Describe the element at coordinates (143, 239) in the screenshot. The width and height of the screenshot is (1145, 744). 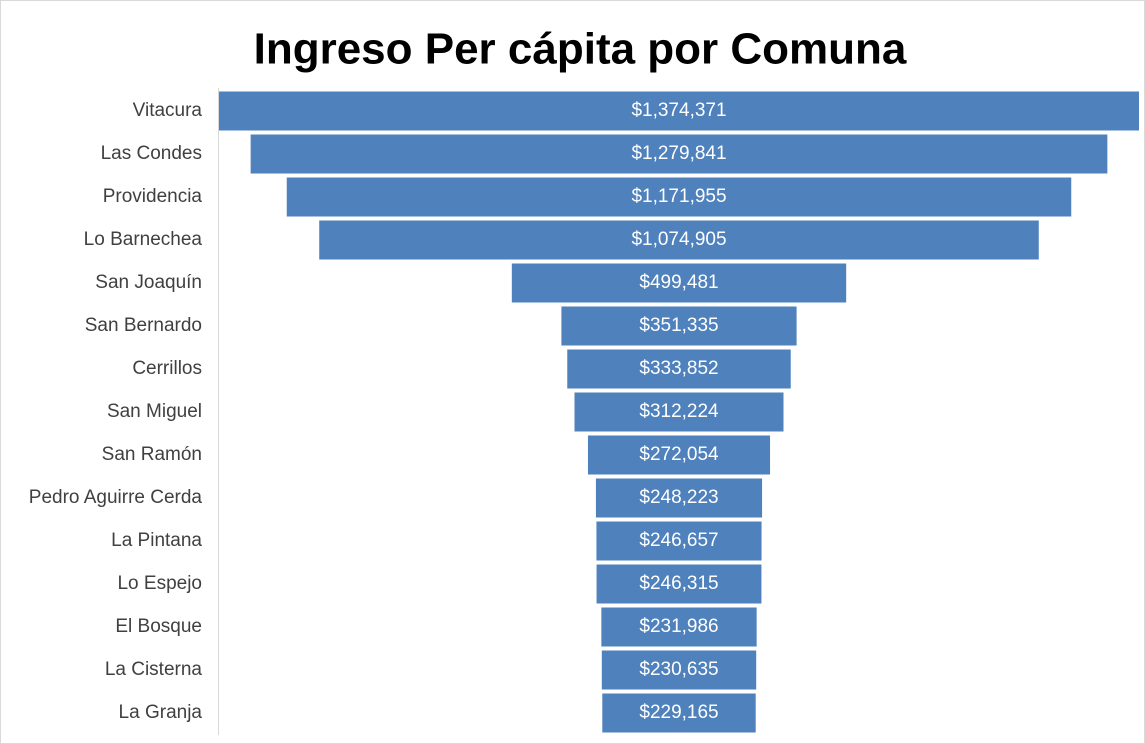
I see `category-label: Lo Barnechea` at that location.